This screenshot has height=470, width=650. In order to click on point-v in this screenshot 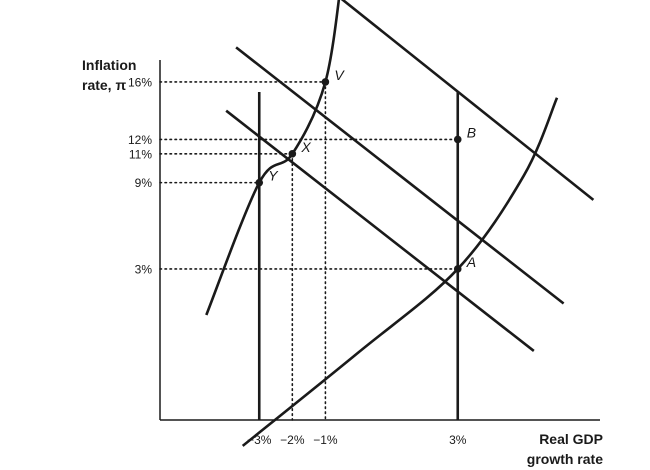, I will do `click(325, 82)`.